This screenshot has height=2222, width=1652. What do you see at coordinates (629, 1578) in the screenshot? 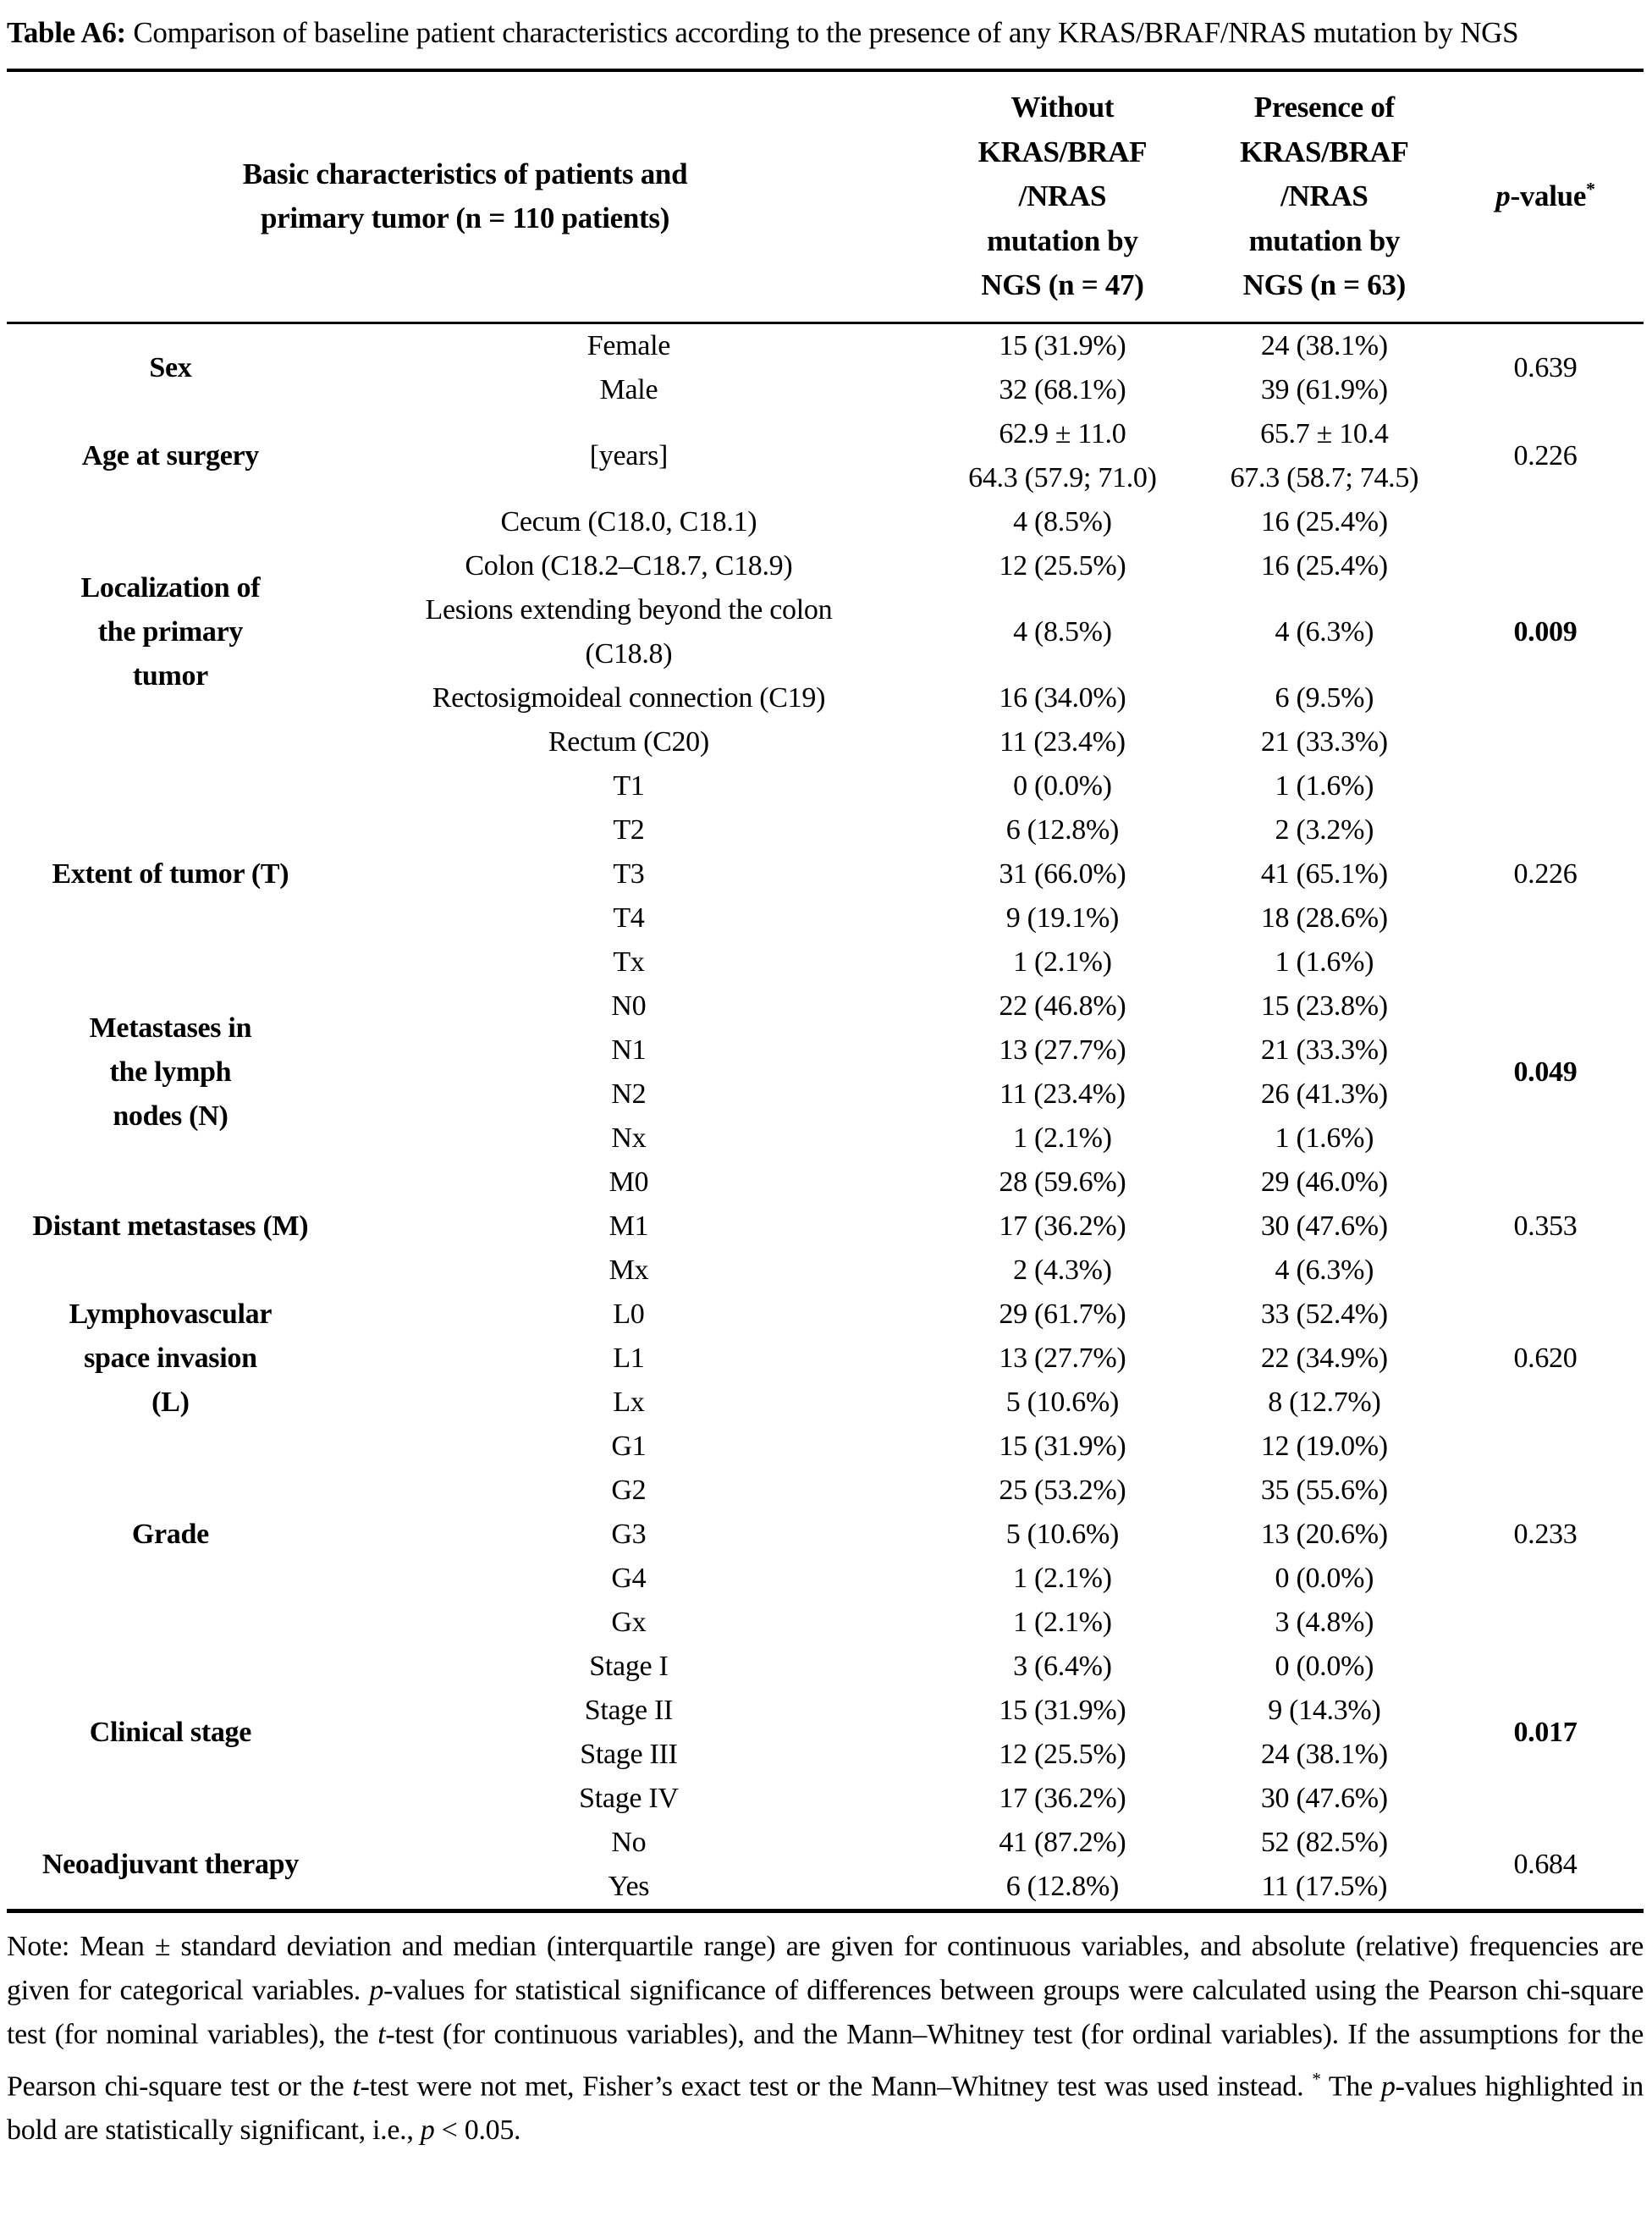
I see `subcategory-cell: G4` at bounding box center [629, 1578].